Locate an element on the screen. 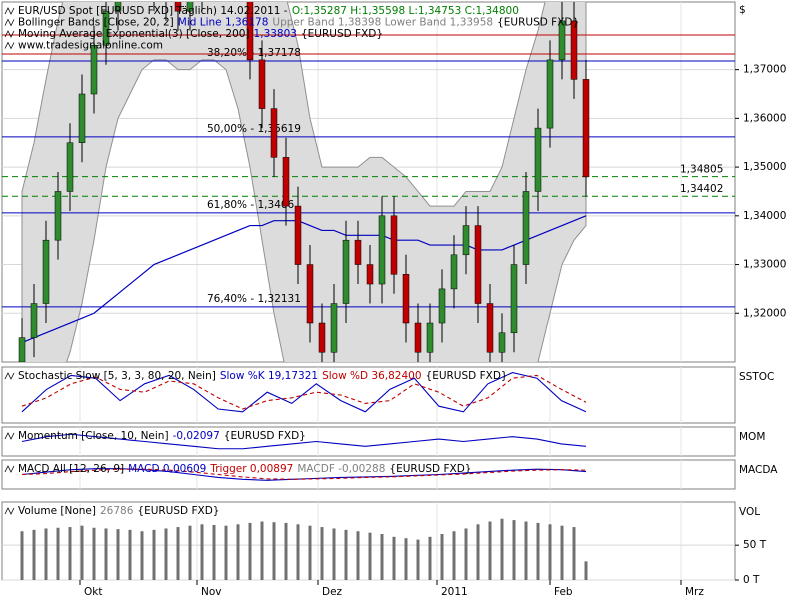 The height and width of the screenshot is (600, 800). legend-part: Momentum [Close, 10, Nein] is located at coordinates (93, 436).